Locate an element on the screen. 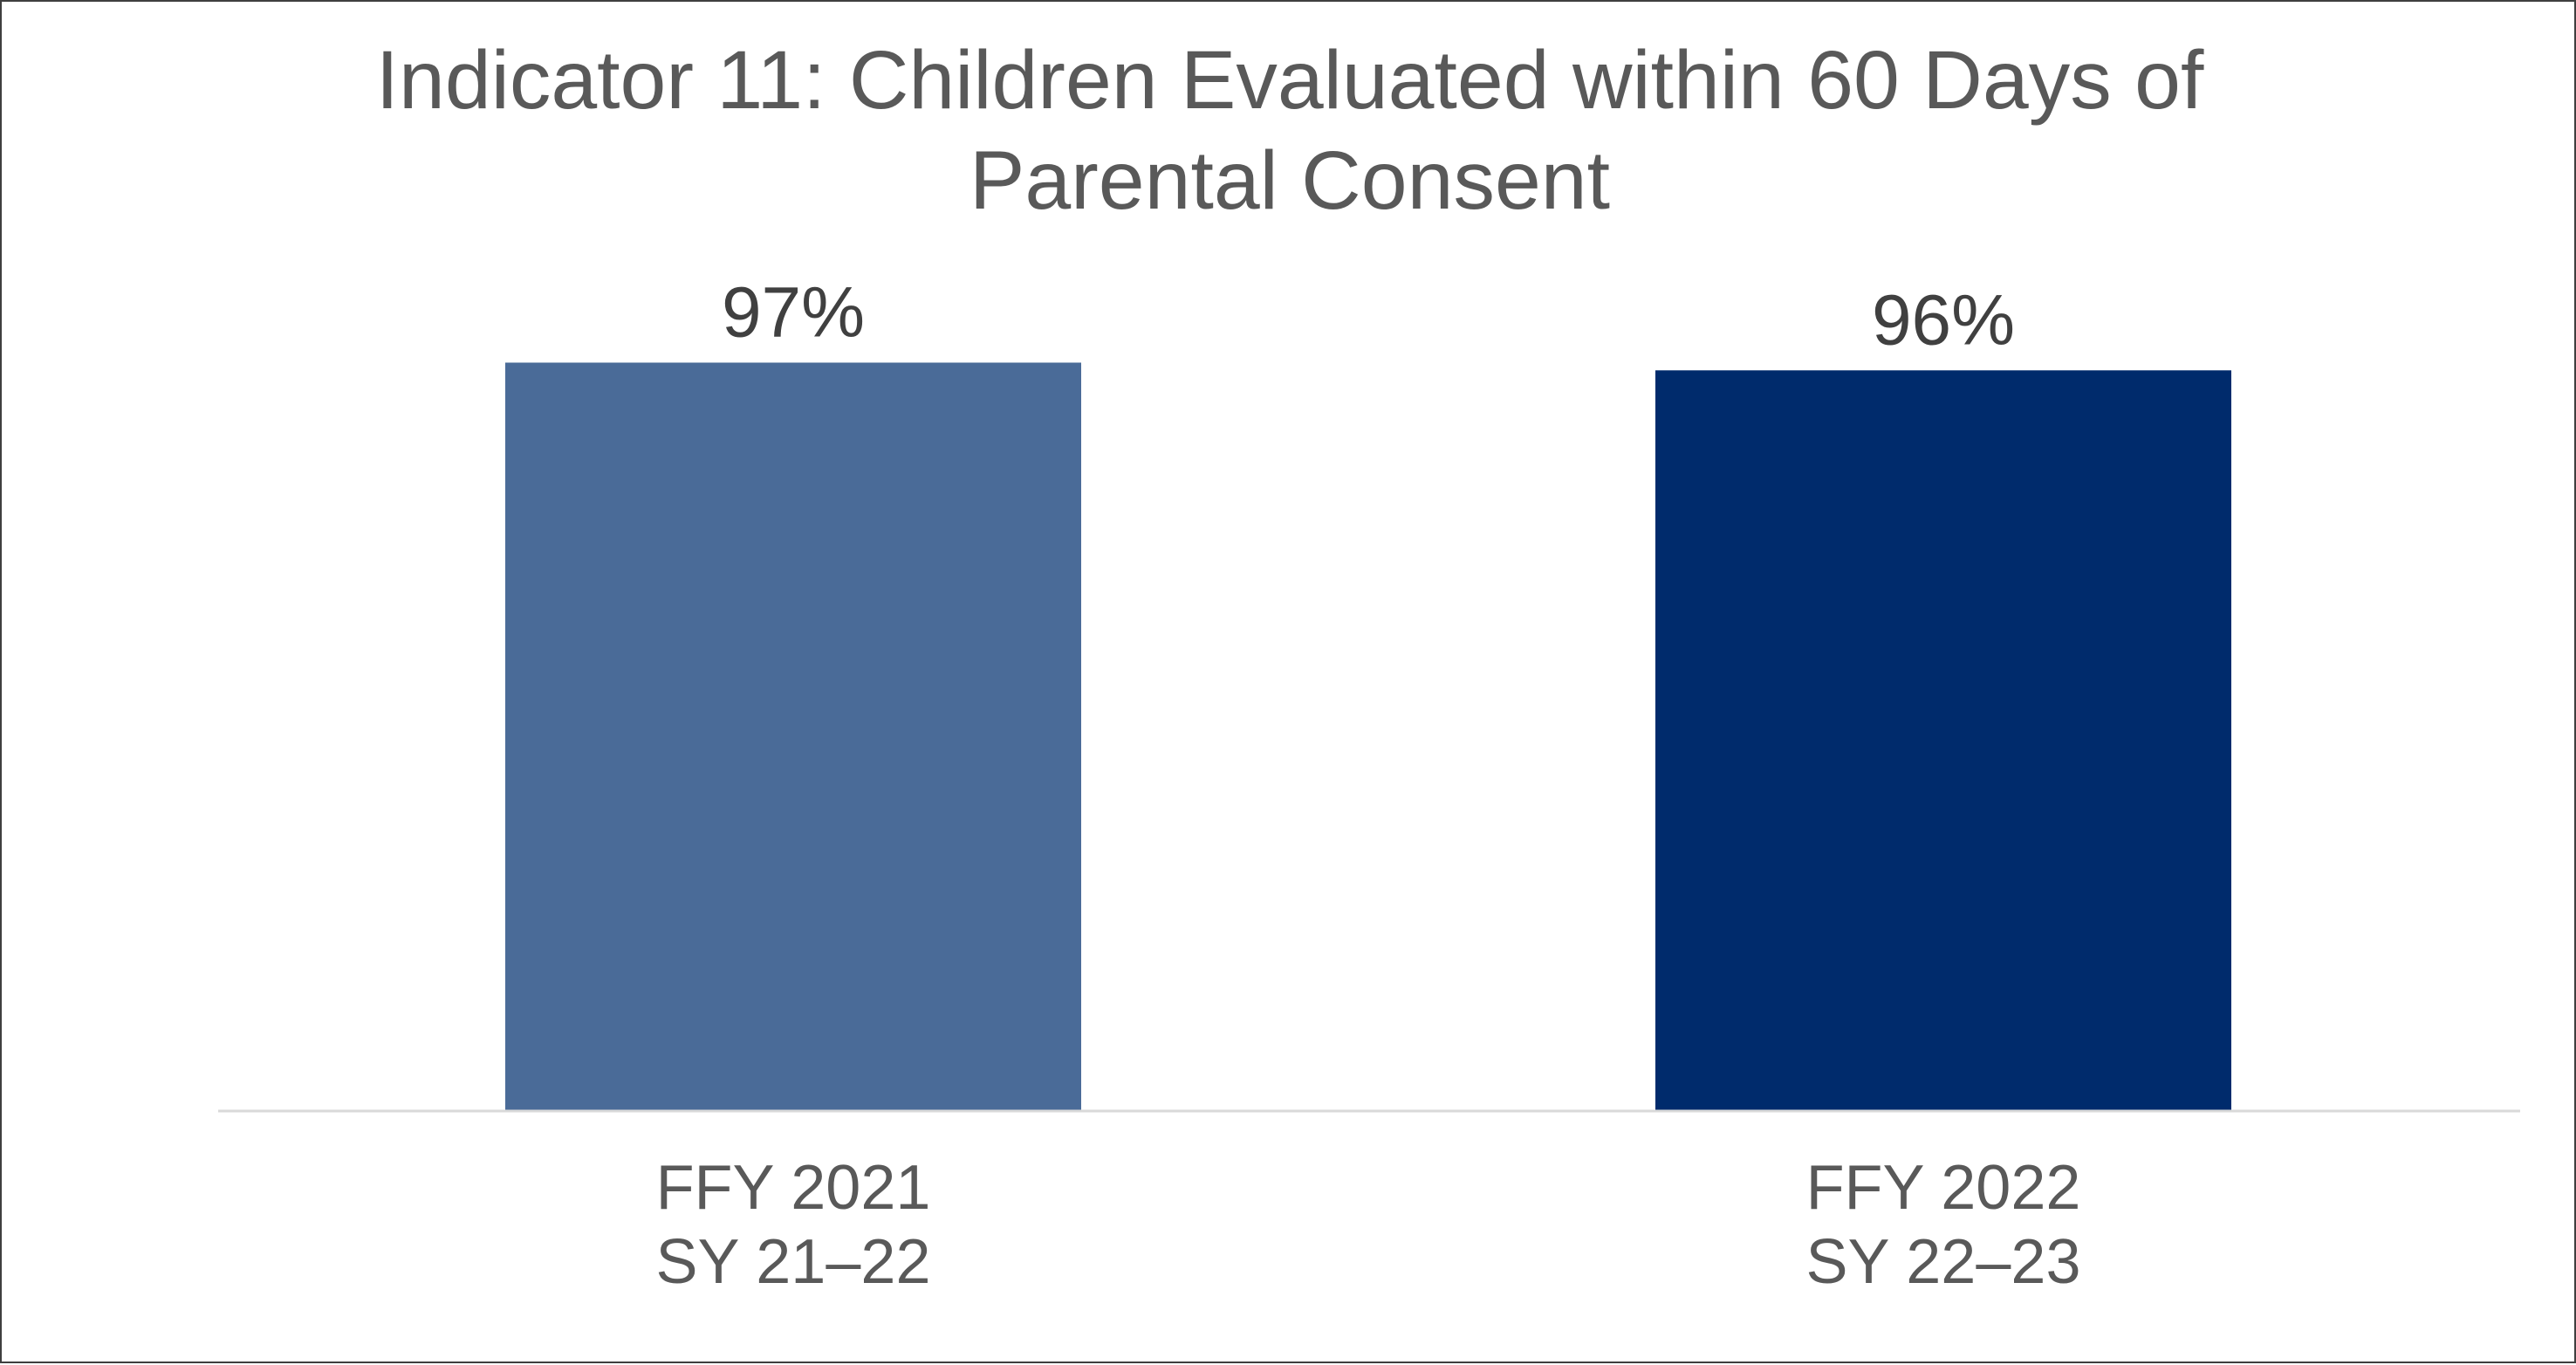 This screenshot has height=1365, width=2576. category-label-2-line-1: FFY 2022 is located at coordinates (1943, 1188).